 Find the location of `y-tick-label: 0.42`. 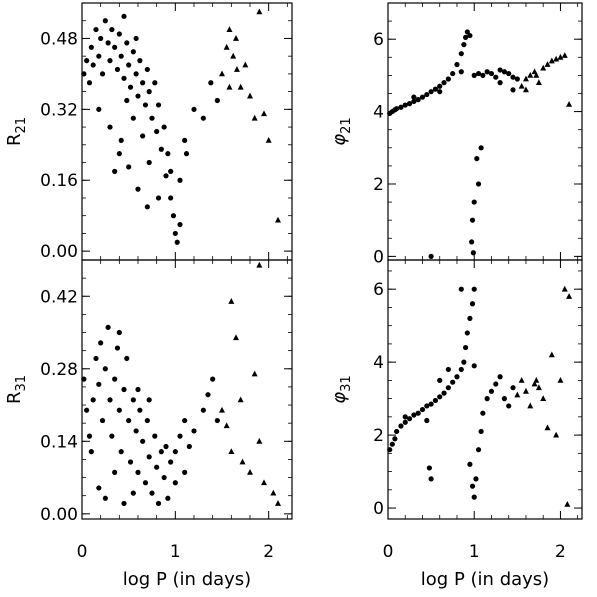

y-tick-label: 0.42 is located at coordinates (59, 297).